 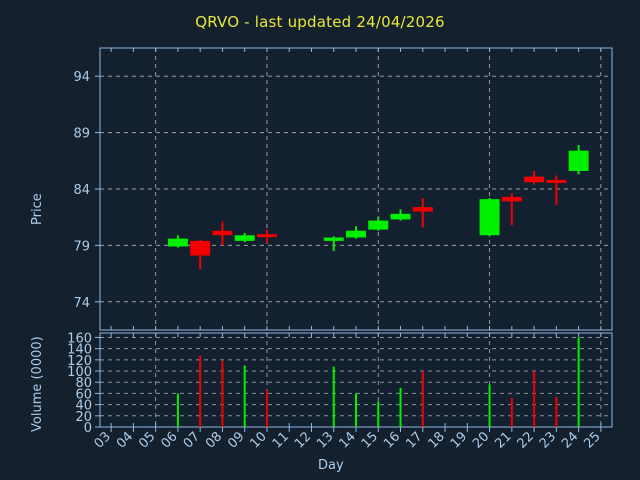 I want to click on x-tick-label: 21, so click(x=503, y=440).